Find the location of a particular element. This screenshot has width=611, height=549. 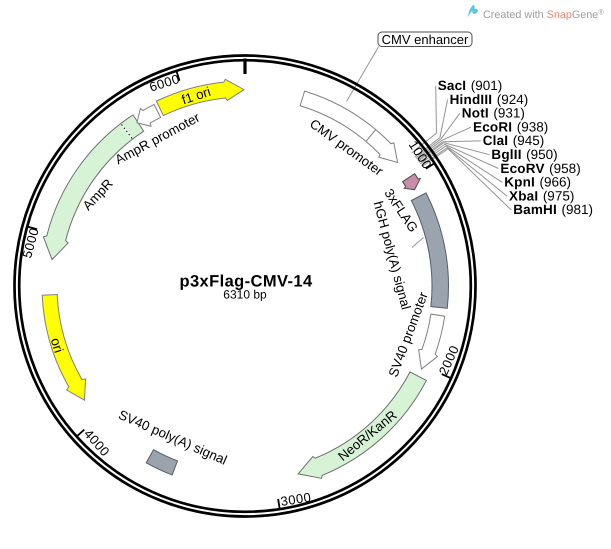

svg-text: 3000 is located at coordinates (296, 499).